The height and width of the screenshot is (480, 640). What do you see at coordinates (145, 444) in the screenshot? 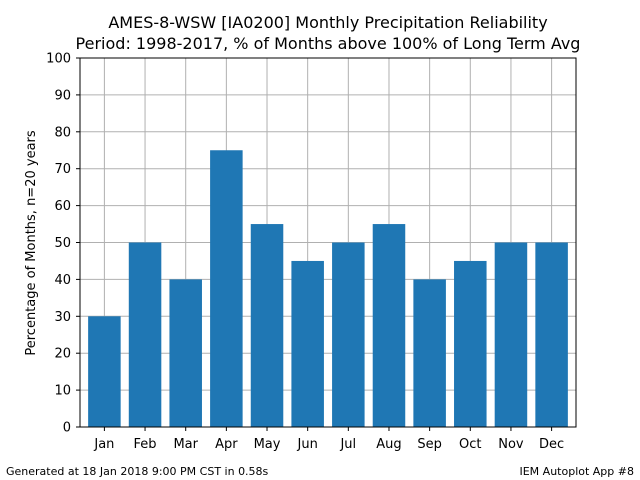
I see `x-tick-label-feb: Feb` at bounding box center [145, 444].